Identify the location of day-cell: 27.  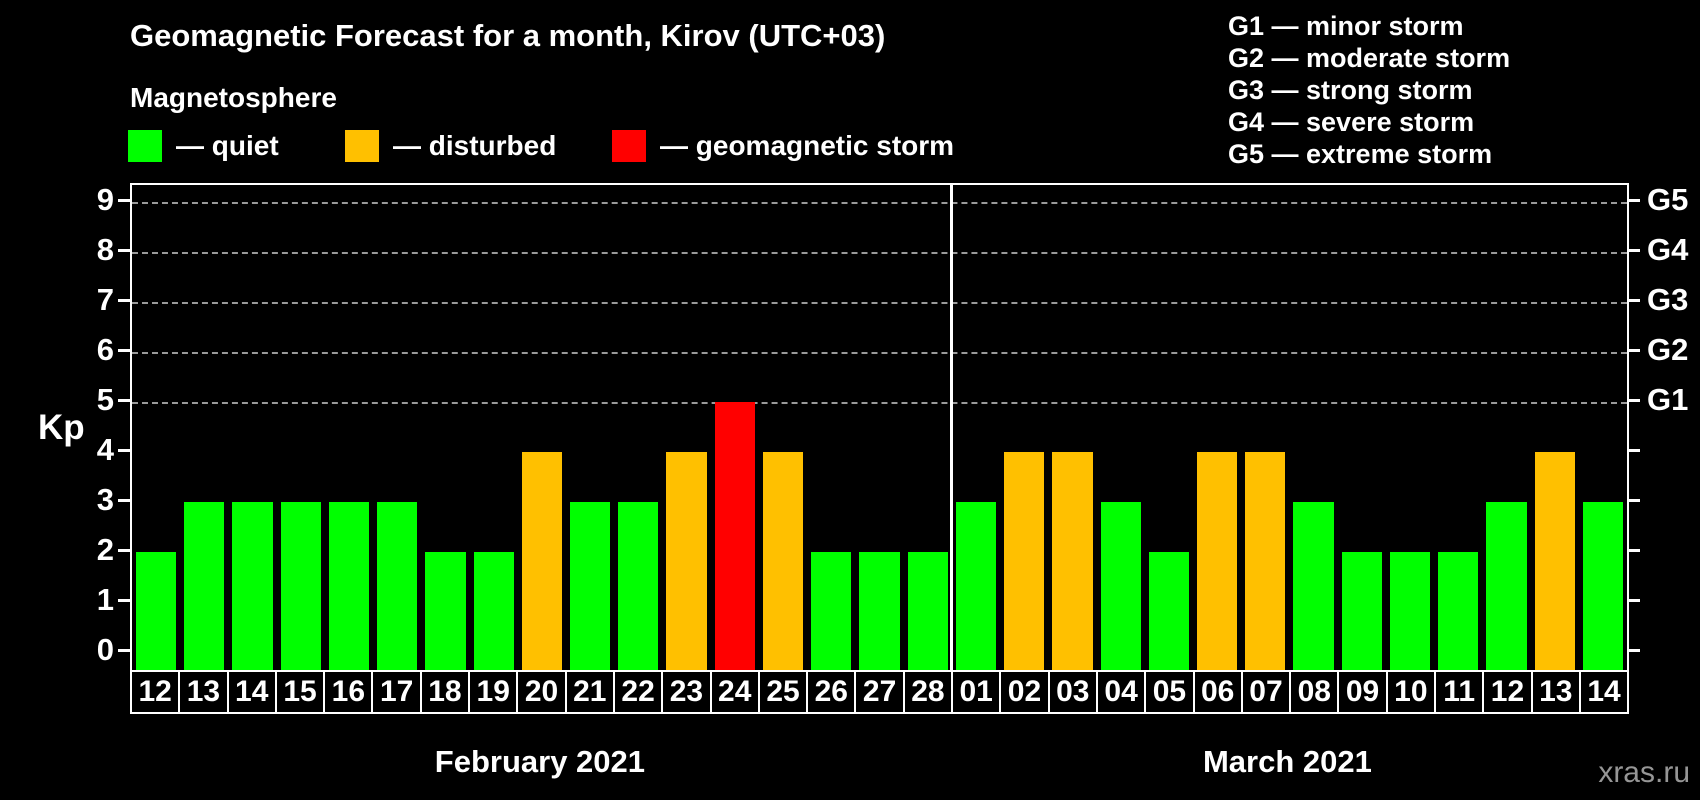
(879, 692).